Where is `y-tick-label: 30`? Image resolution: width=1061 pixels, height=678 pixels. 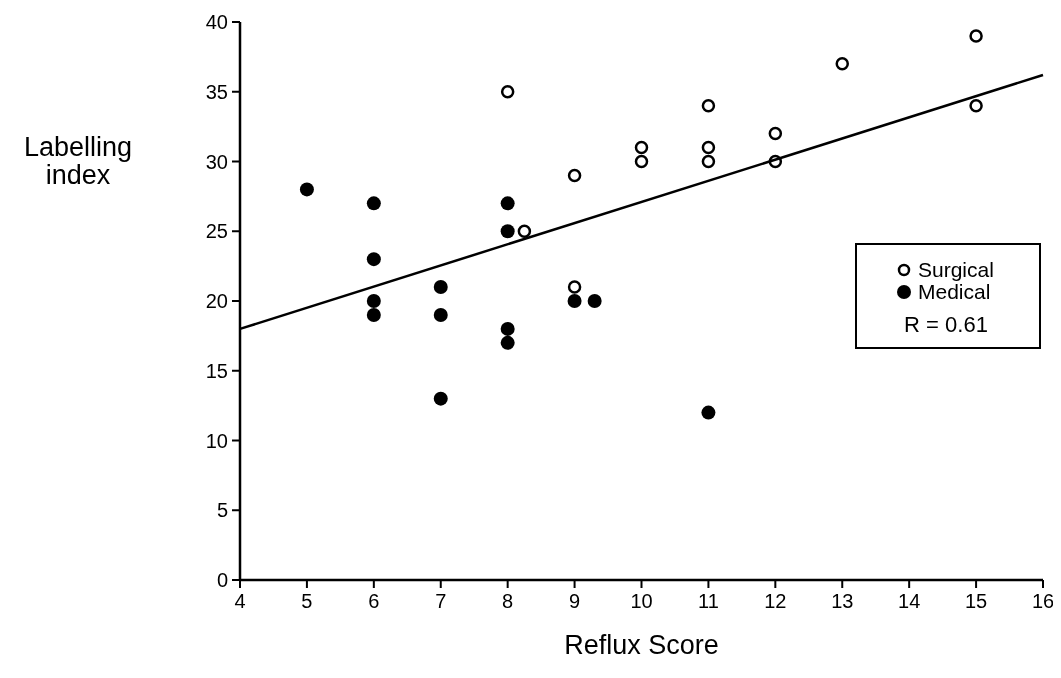 y-tick-label: 30 is located at coordinates (216, 161).